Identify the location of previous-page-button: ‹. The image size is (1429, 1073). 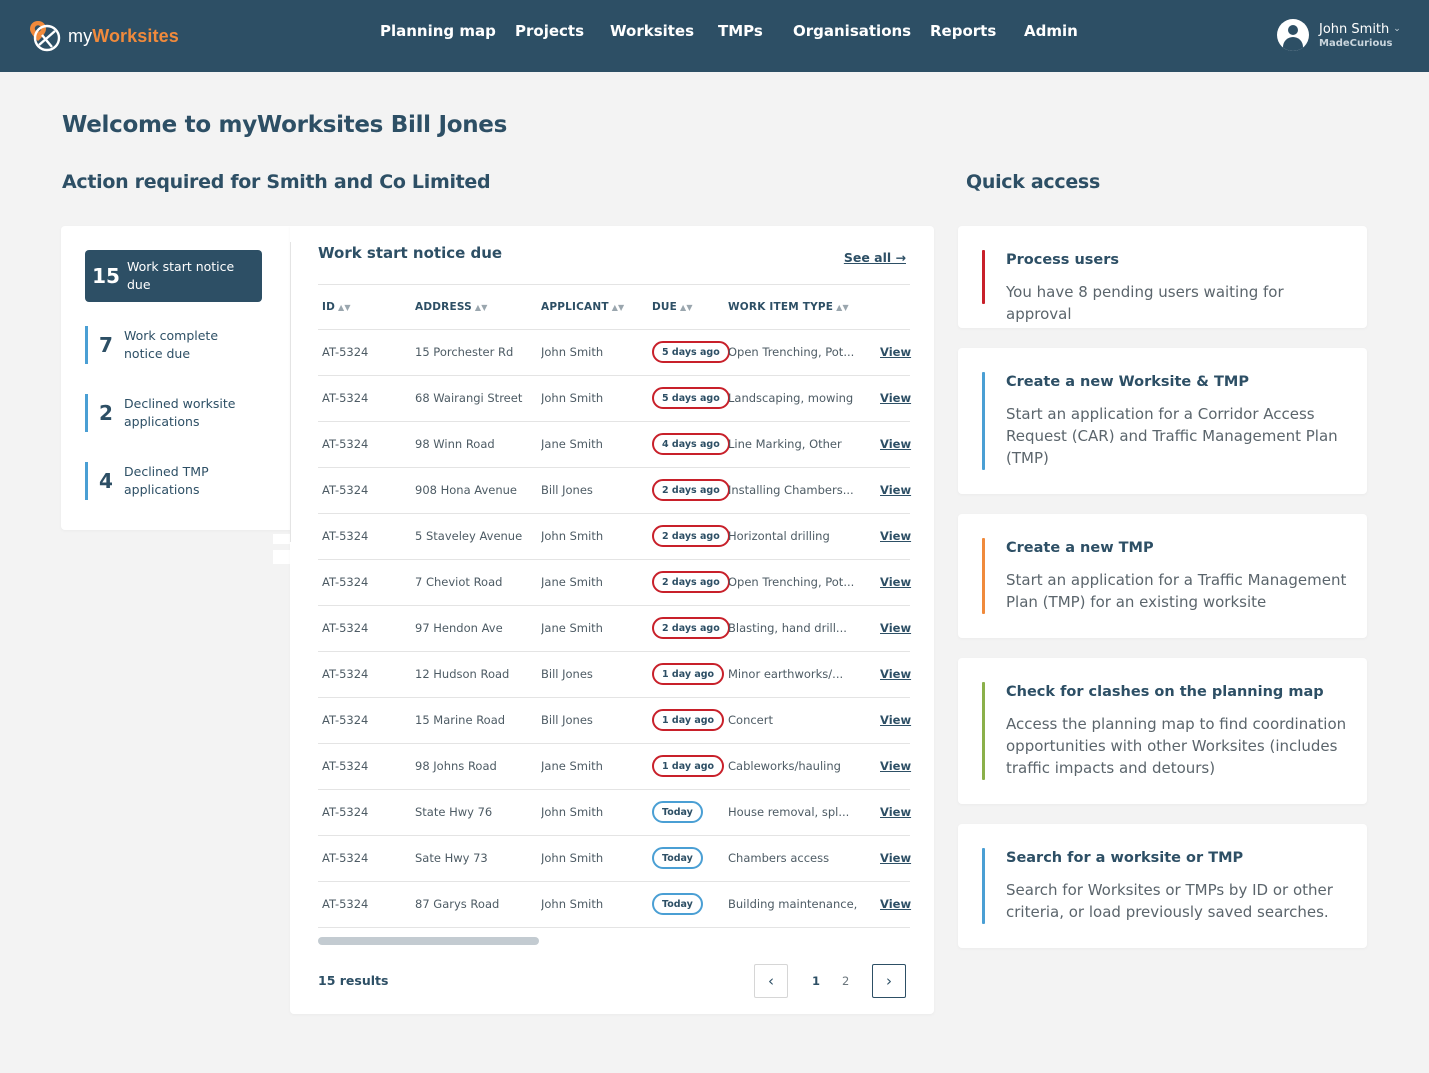
(771, 981).